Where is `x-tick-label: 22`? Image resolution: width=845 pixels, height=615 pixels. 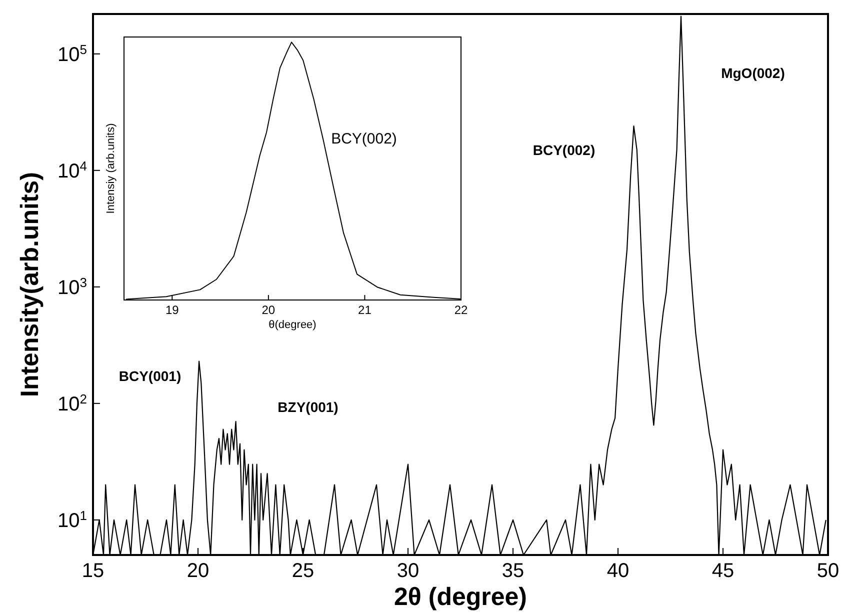
x-tick-label: 22 is located at coordinates (461, 310).